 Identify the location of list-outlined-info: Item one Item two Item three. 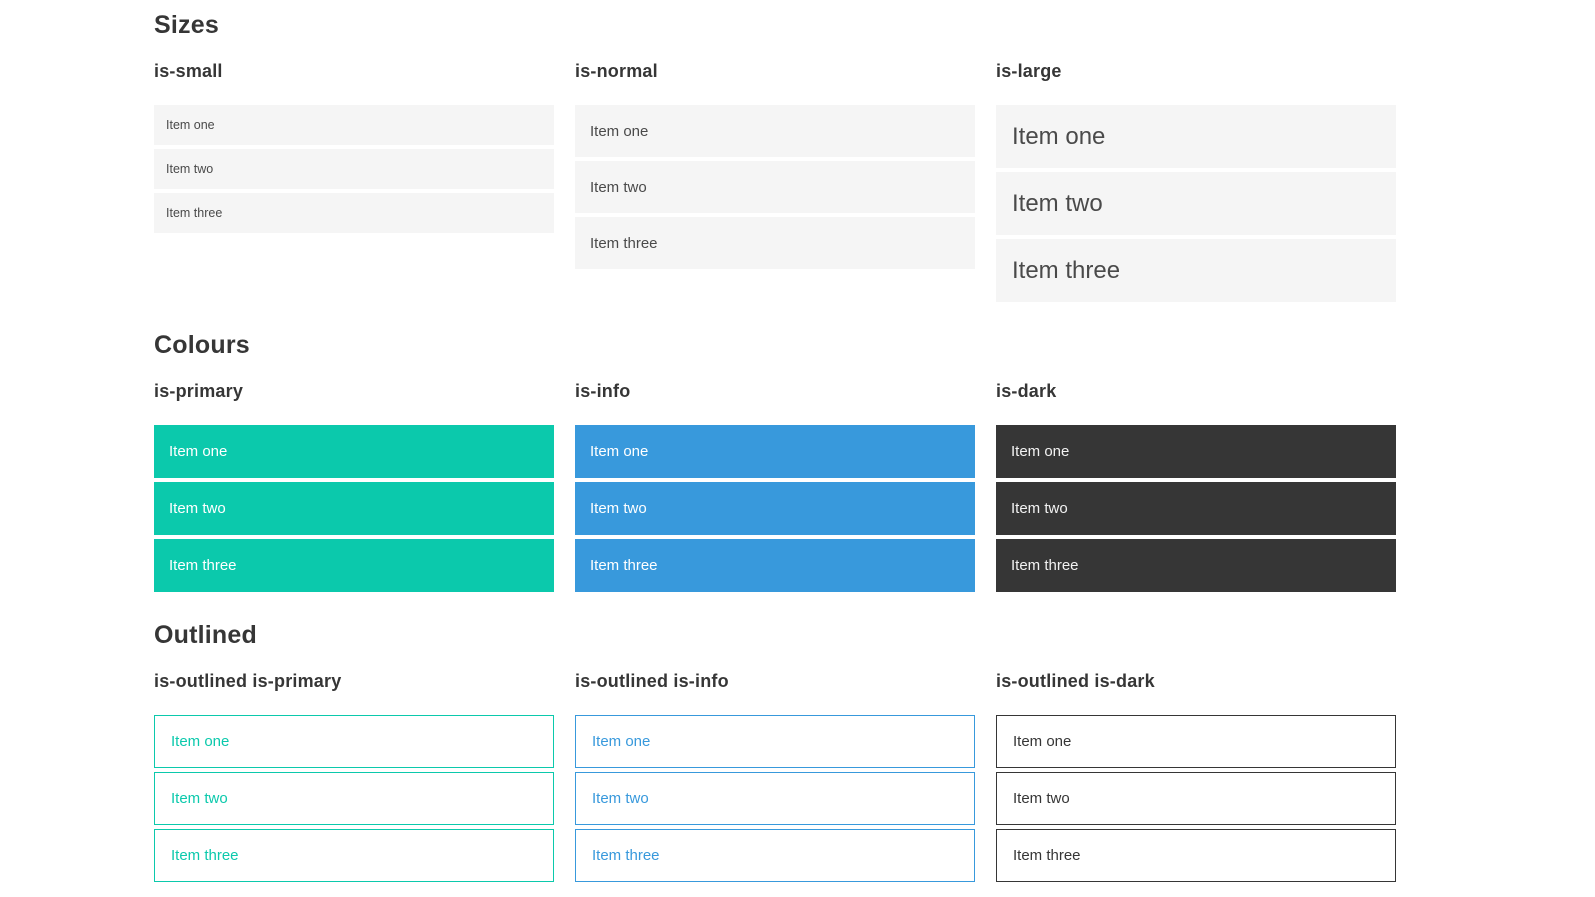
(775, 798).